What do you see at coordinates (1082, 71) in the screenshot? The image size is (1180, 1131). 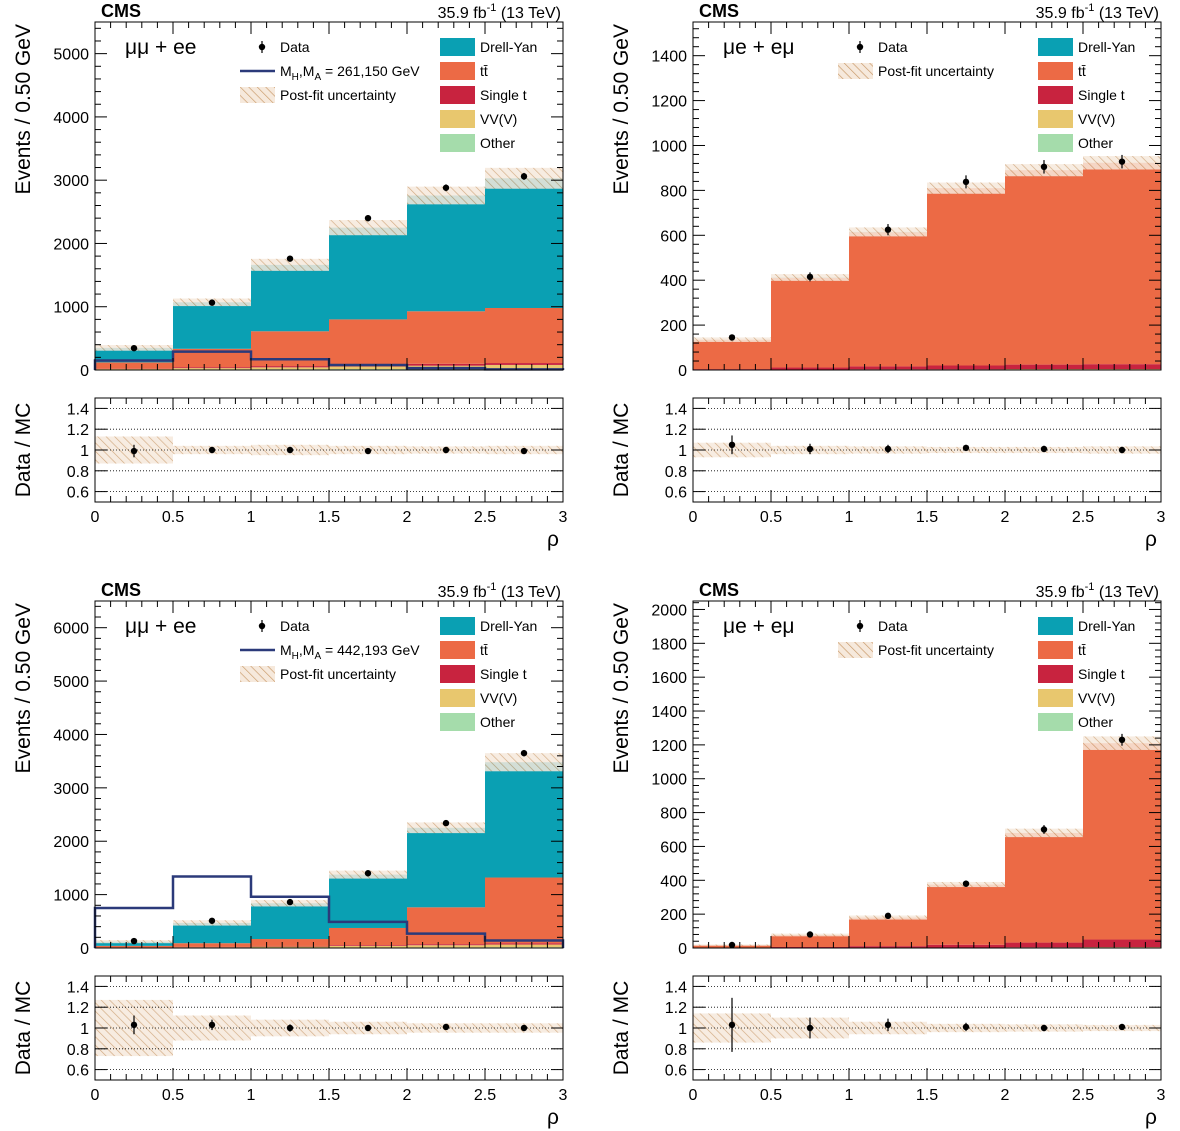 I see `legend-label-ttbar: tt̄` at bounding box center [1082, 71].